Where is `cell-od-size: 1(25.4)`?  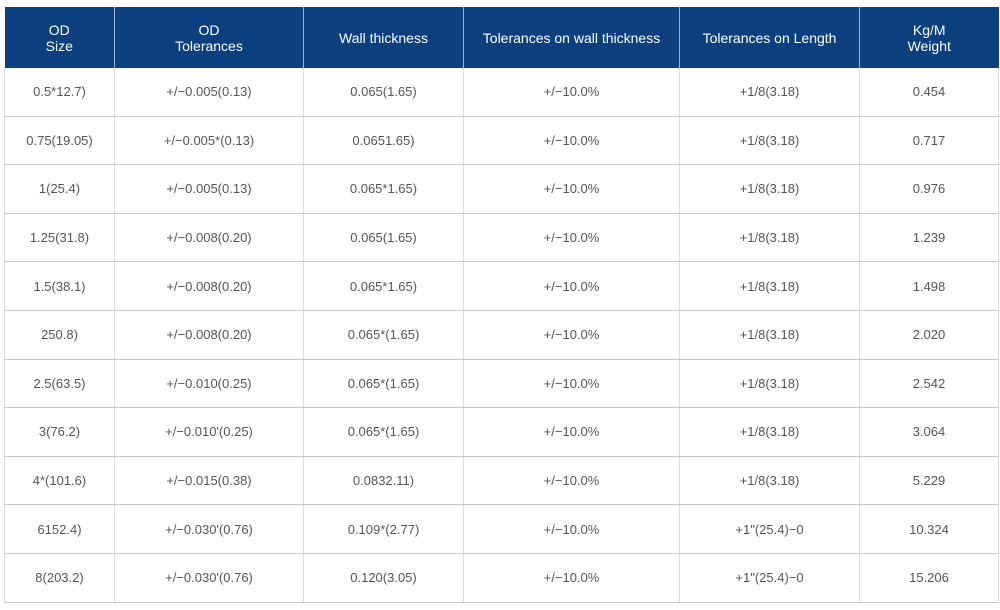 cell-od-size: 1(25.4) is located at coordinates (59, 189).